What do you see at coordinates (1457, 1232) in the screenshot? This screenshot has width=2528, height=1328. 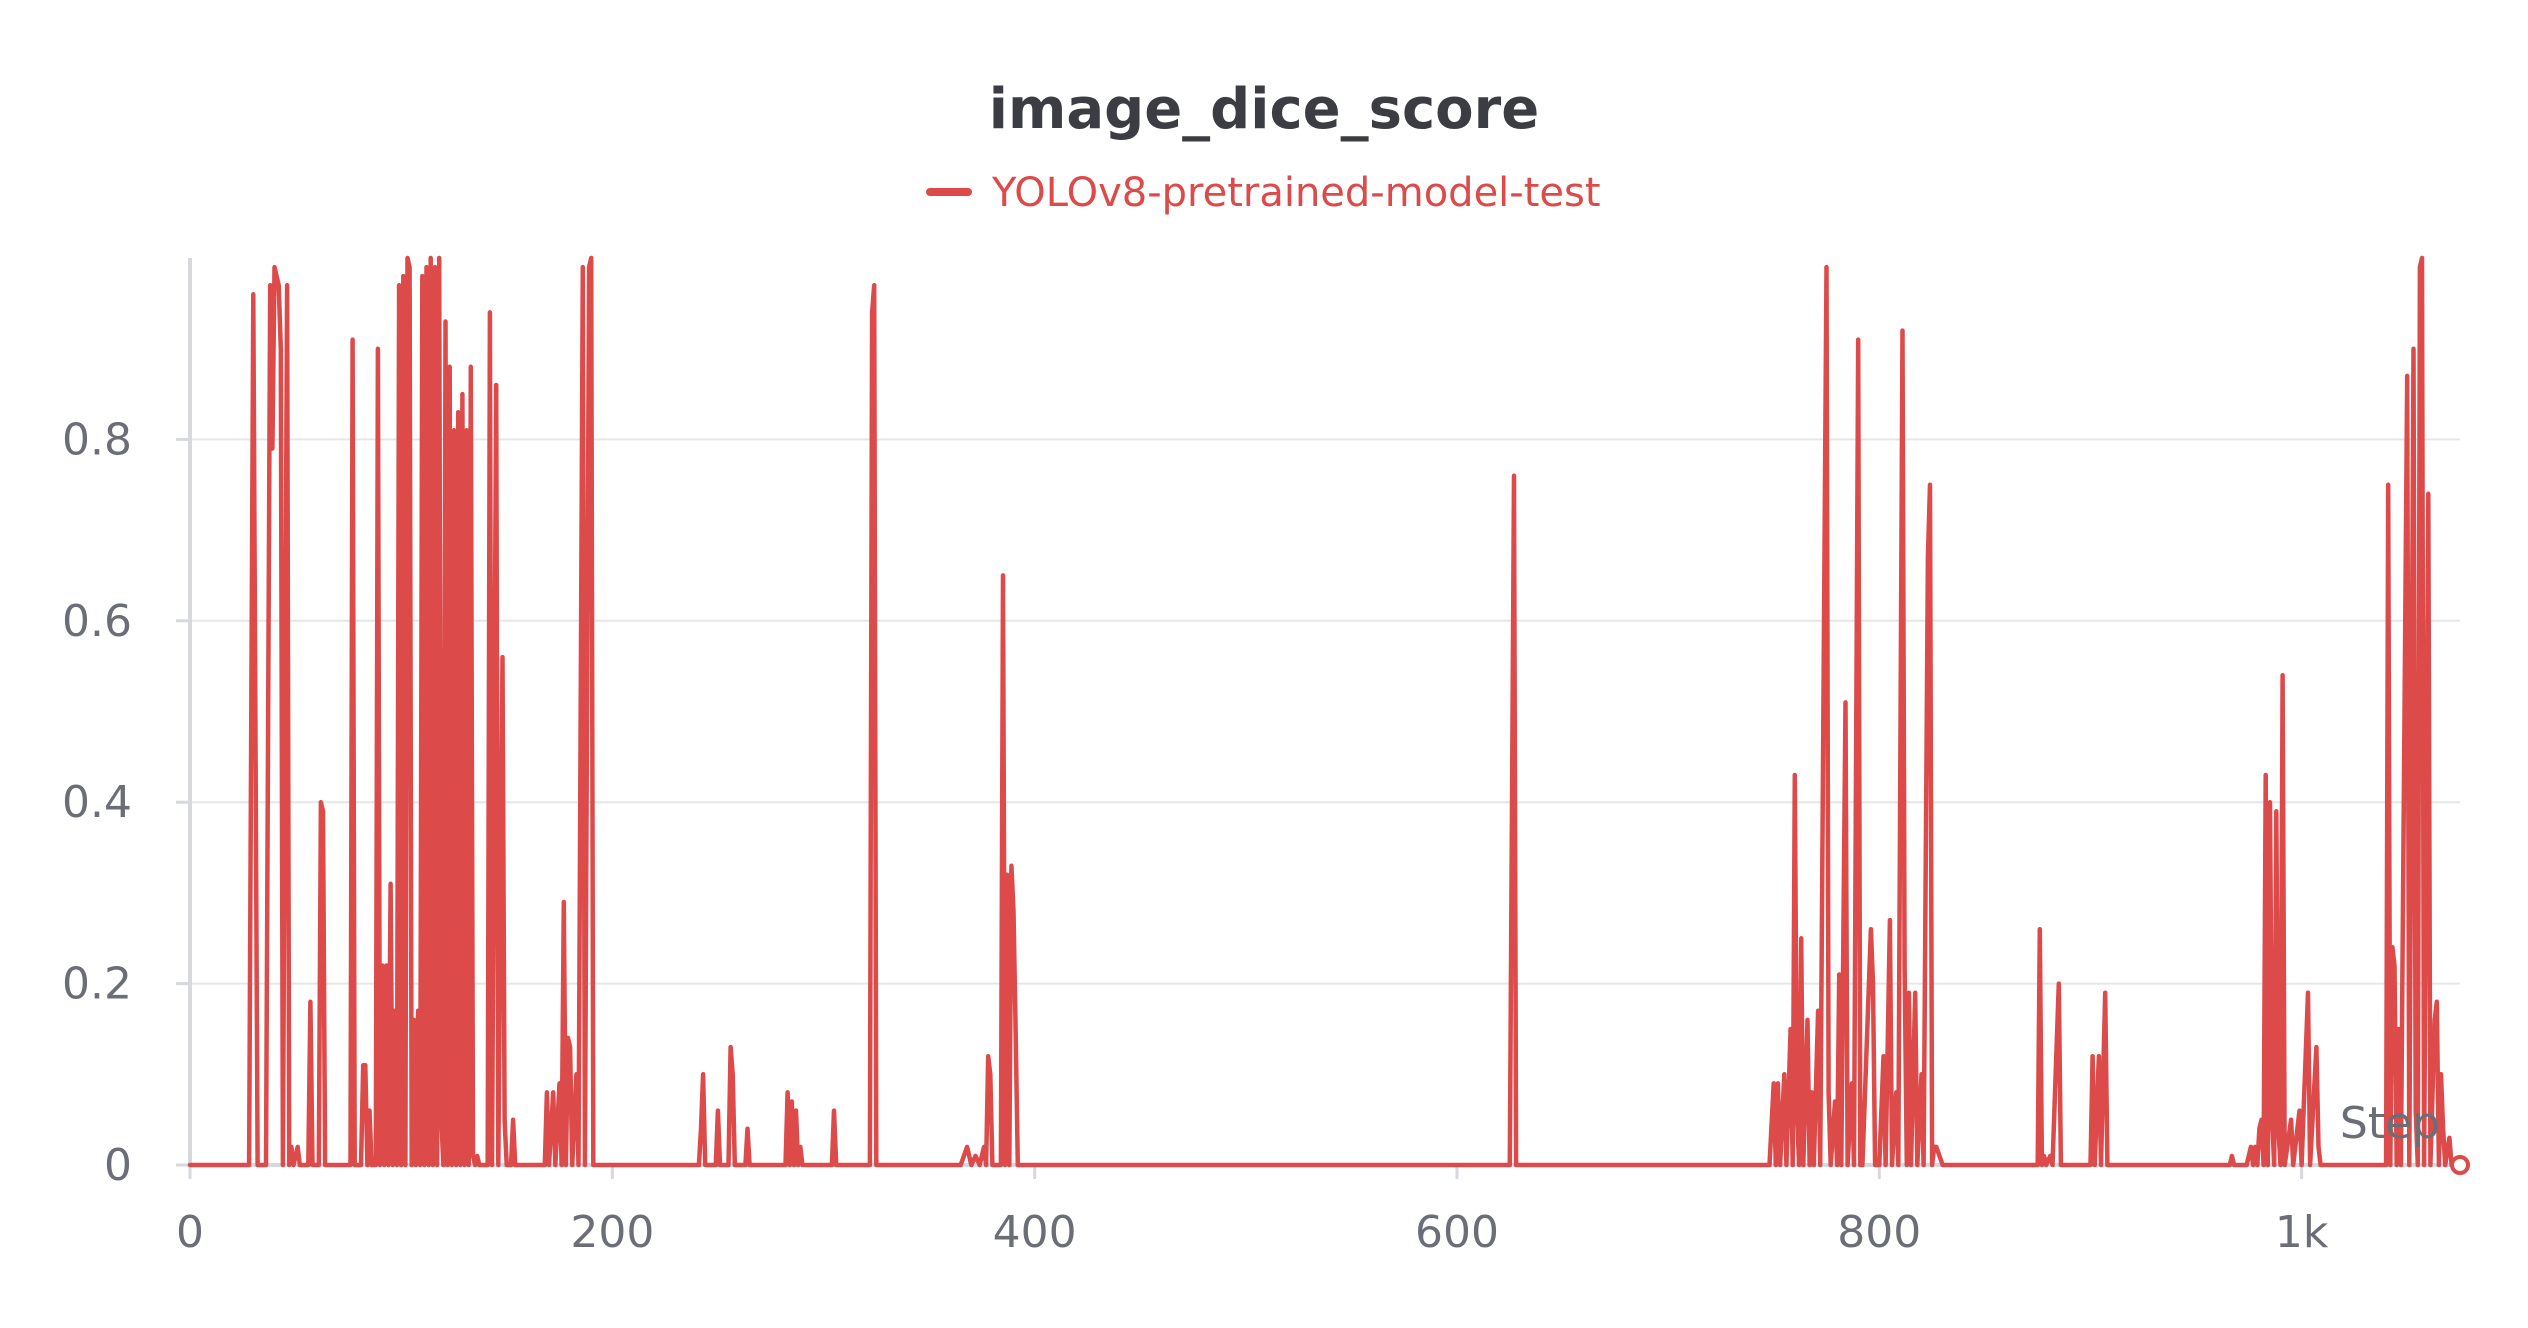 I see `x-tick-label: 600` at bounding box center [1457, 1232].